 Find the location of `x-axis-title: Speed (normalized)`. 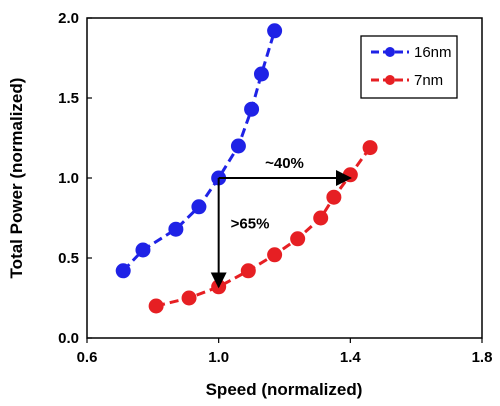

x-axis-title: Speed (normalized) is located at coordinates (284, 389).